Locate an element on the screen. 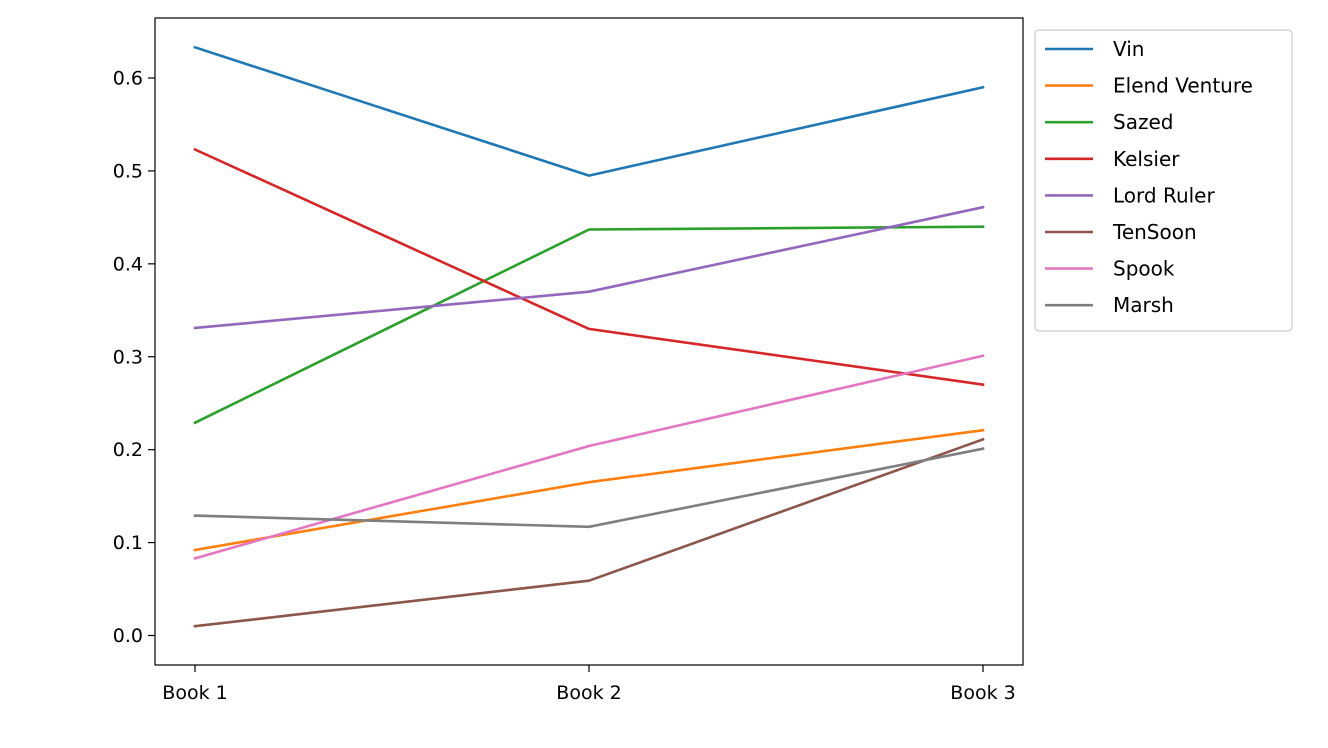 The width and height of the screenshot is (1328, 748). legend-label: Sazed is located at coordinates (1143, 122).